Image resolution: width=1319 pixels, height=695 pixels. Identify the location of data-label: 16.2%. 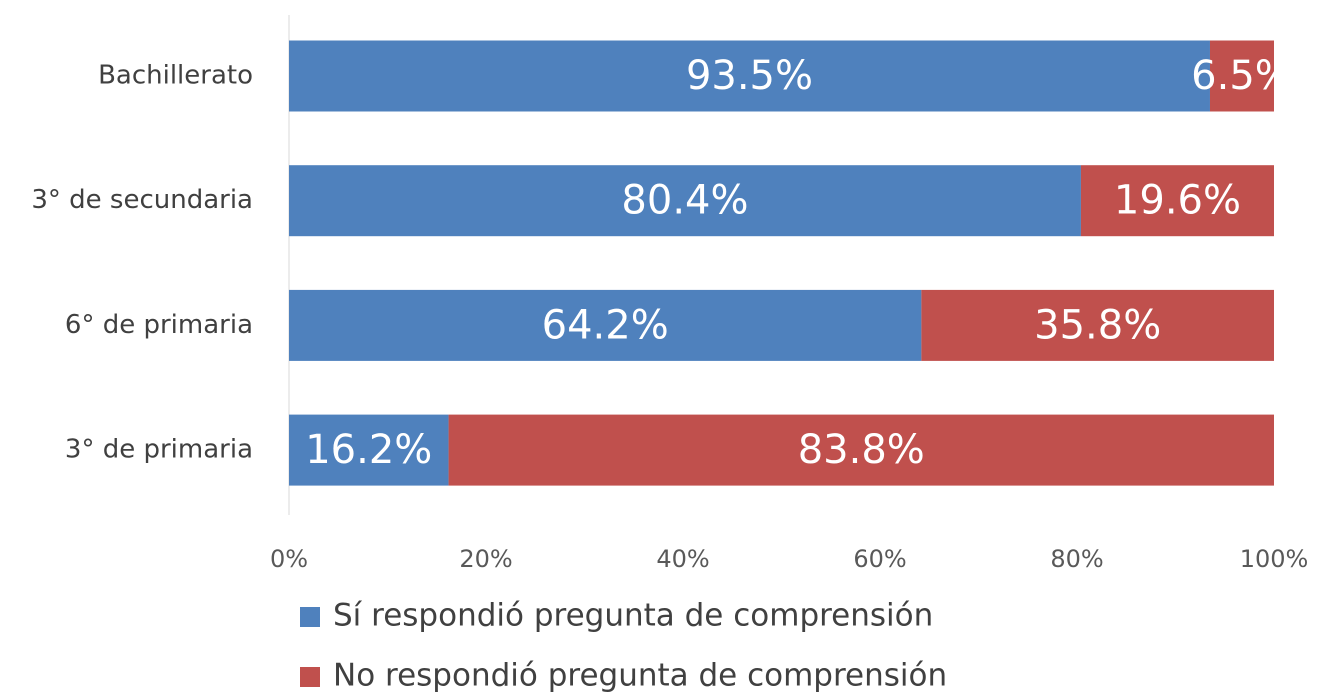
(368, 450).